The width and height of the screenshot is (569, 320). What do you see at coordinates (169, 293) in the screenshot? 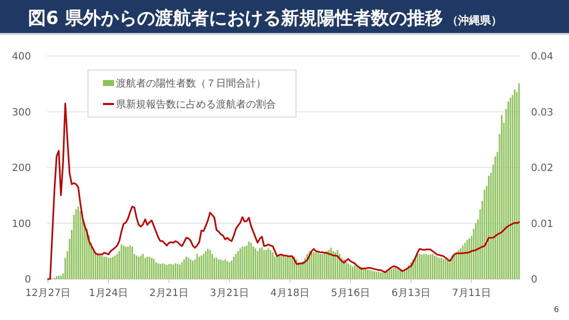
I see `x-tick-label: 2月21日` at bounding box center [169, 293].